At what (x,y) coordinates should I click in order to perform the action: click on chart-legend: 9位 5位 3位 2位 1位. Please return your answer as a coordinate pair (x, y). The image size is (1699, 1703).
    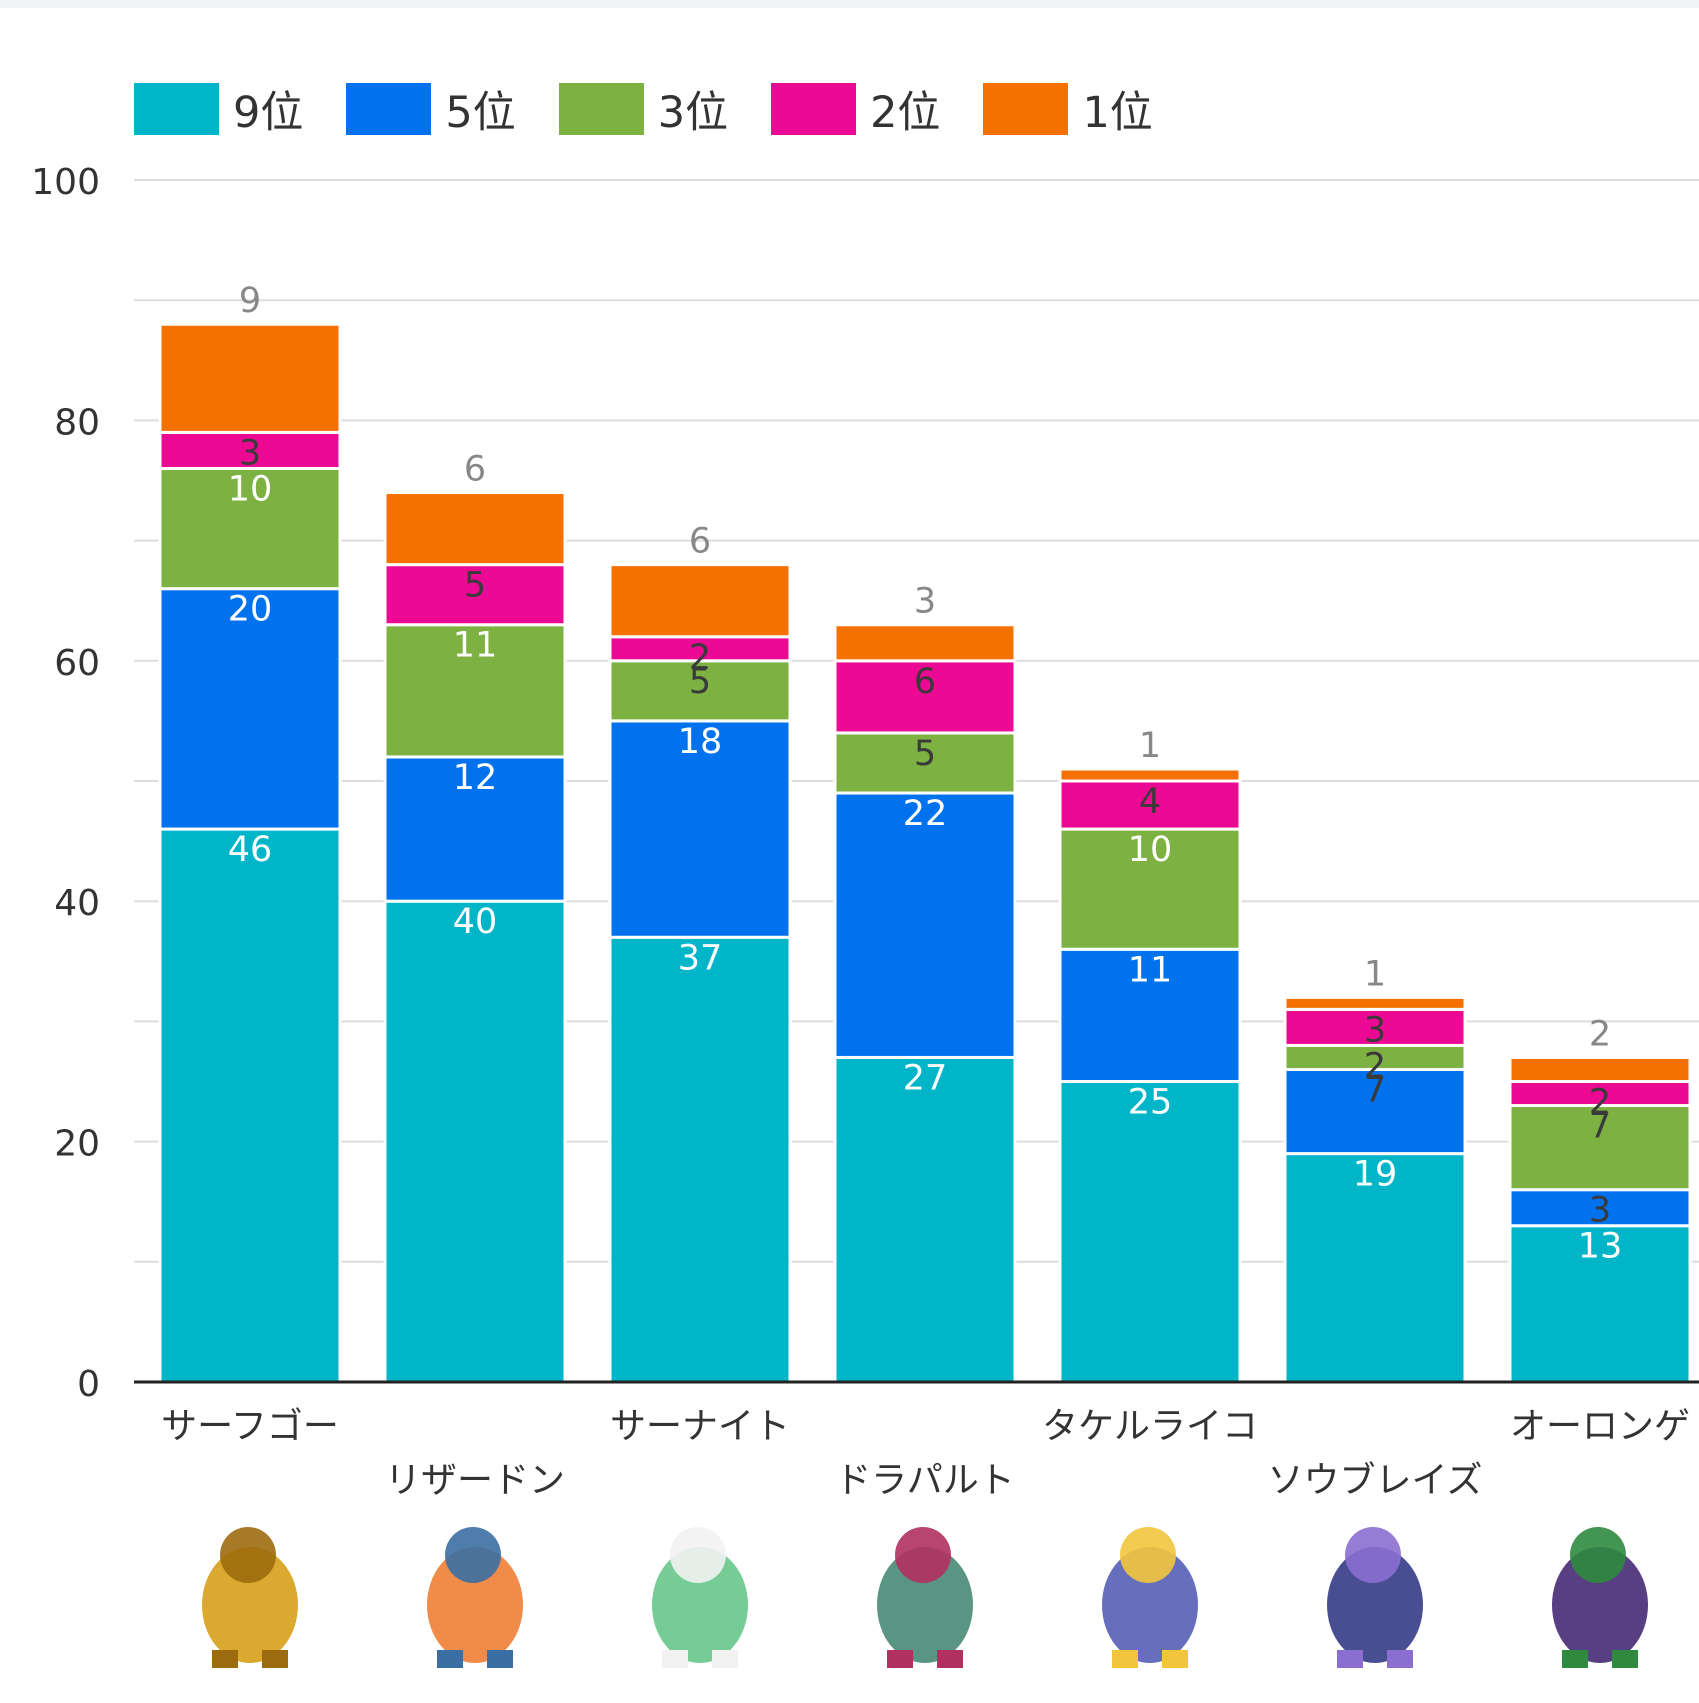
    Looking at the image, I should click on (665, 109).